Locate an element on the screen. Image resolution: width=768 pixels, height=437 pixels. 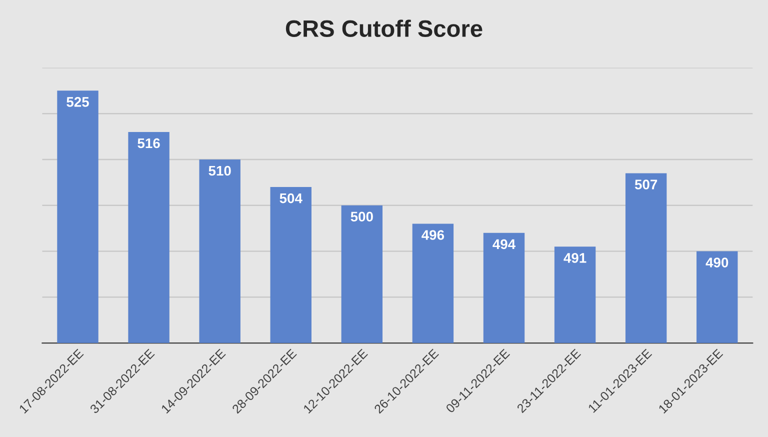
data-label: 510 is located at coordinates (219, 171).